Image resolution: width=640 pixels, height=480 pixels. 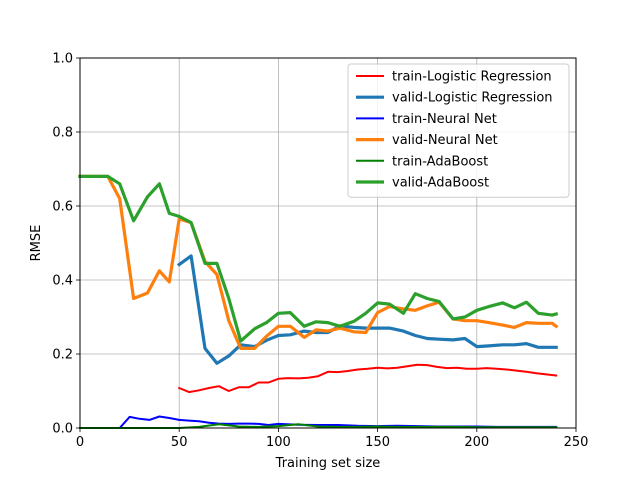 I want to click on x-tick-label: 100, so click(x=278, y=442).